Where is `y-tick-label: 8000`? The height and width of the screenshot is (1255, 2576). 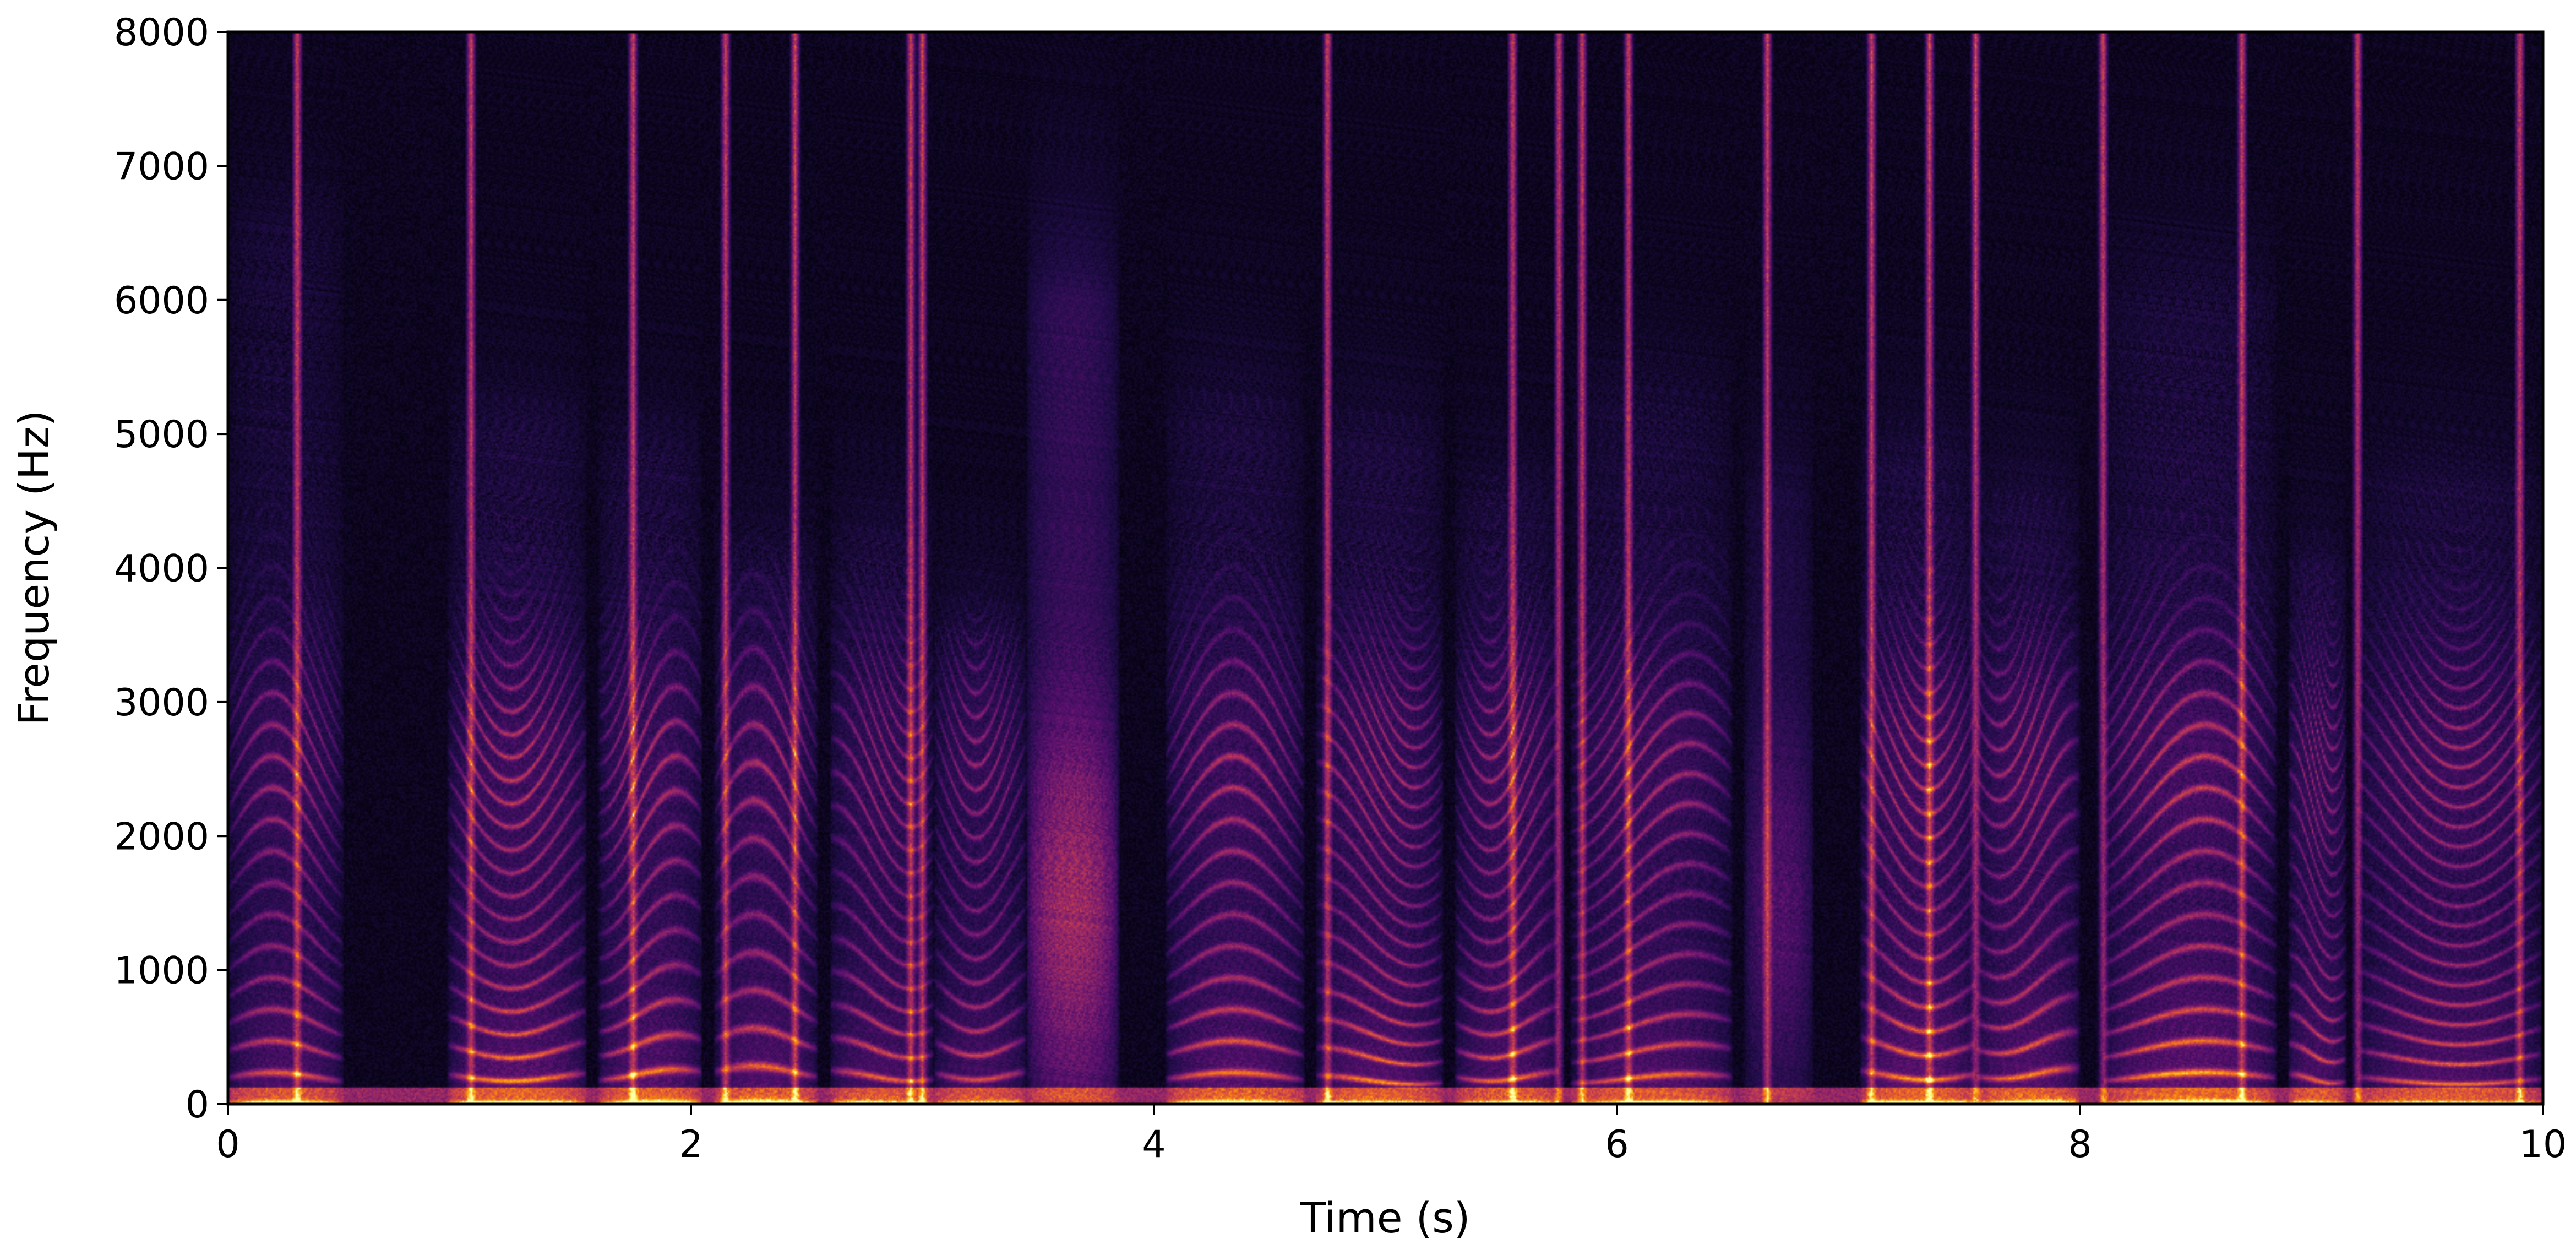
y-tick-label: 8000 is located at coordinates (161, 33).